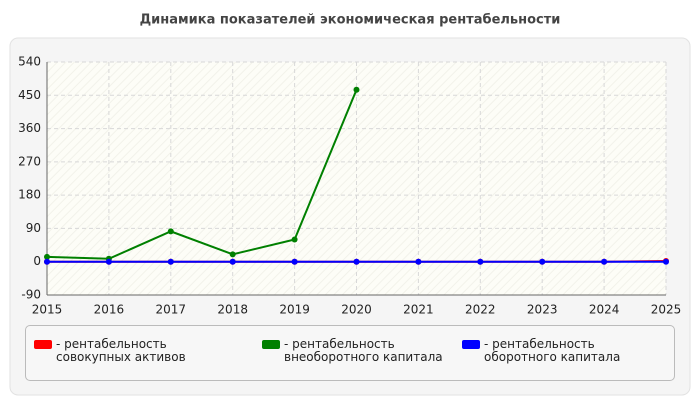 The image size is (700, 400). I want to click on y-tick-label: 180, so click(29, 195).